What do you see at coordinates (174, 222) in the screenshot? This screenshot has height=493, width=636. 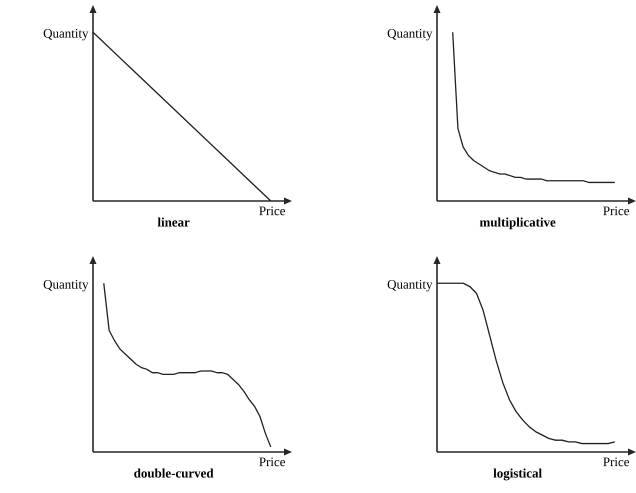 I see `text: linear` at bounding box center [174, 222].